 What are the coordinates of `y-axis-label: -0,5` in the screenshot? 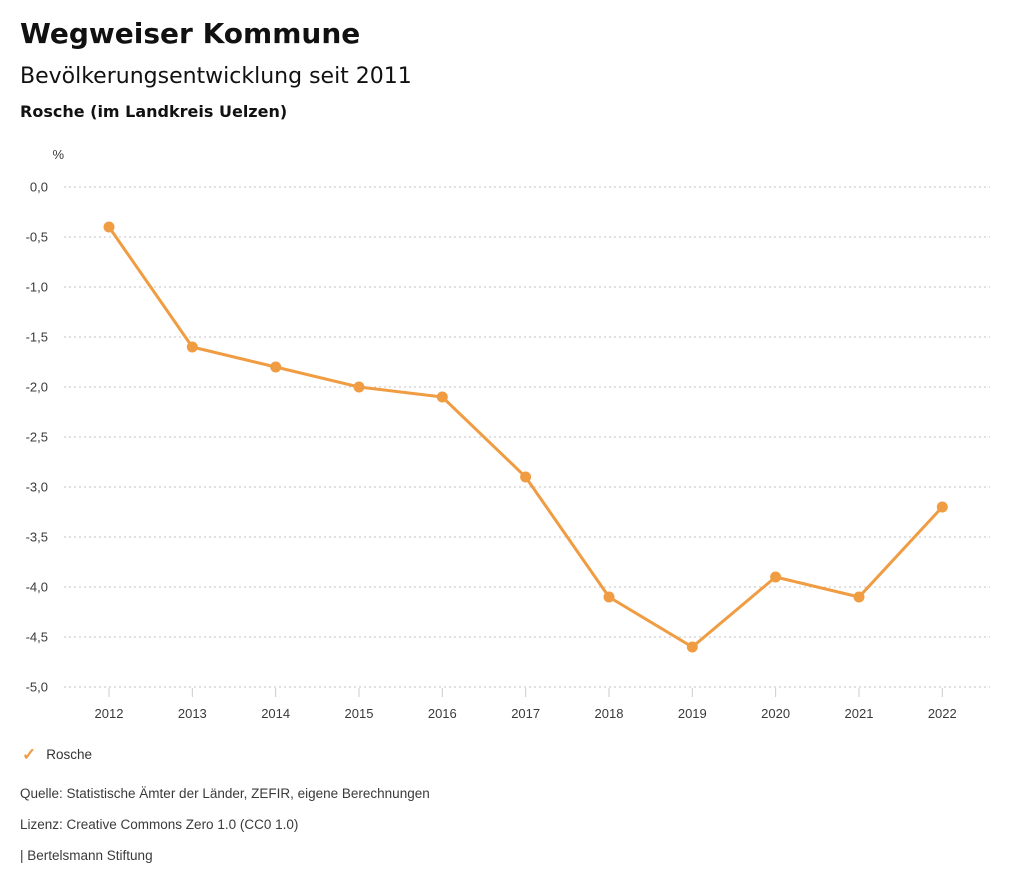 It's located at (37, 237).